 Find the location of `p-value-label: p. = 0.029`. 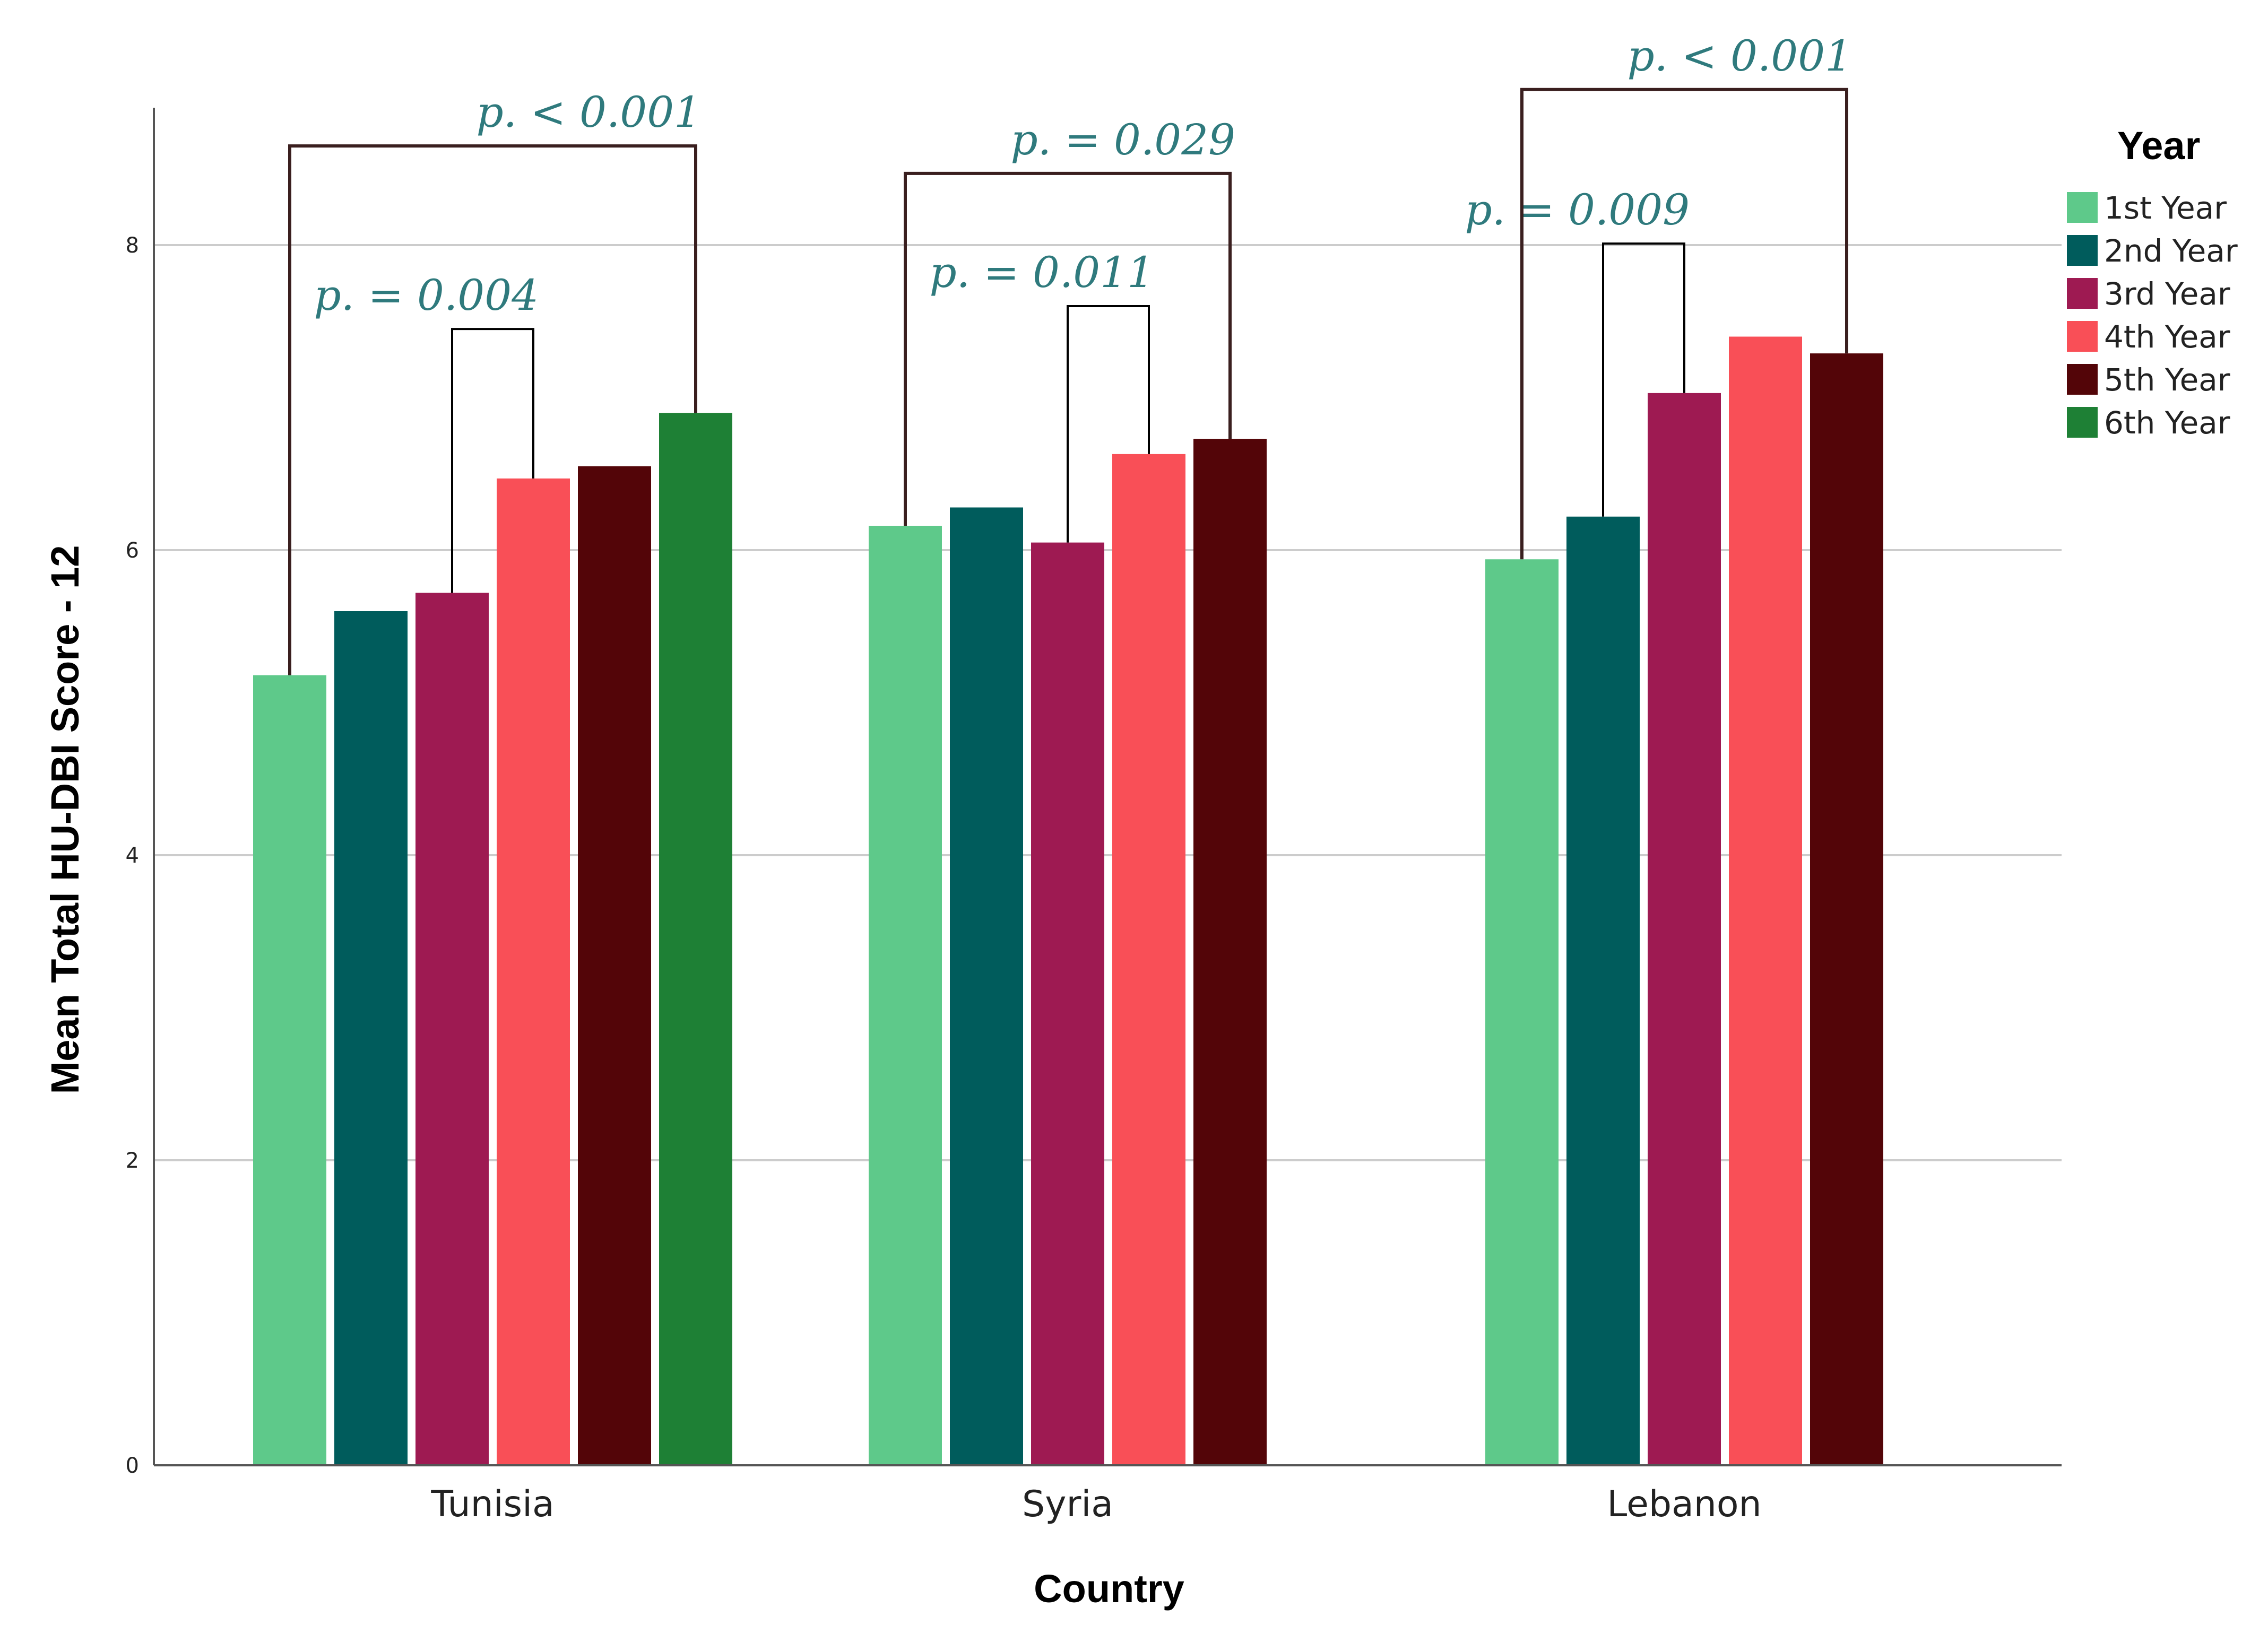

p-value-label: p. = 0.029 is located at coordinates (1122, 139).